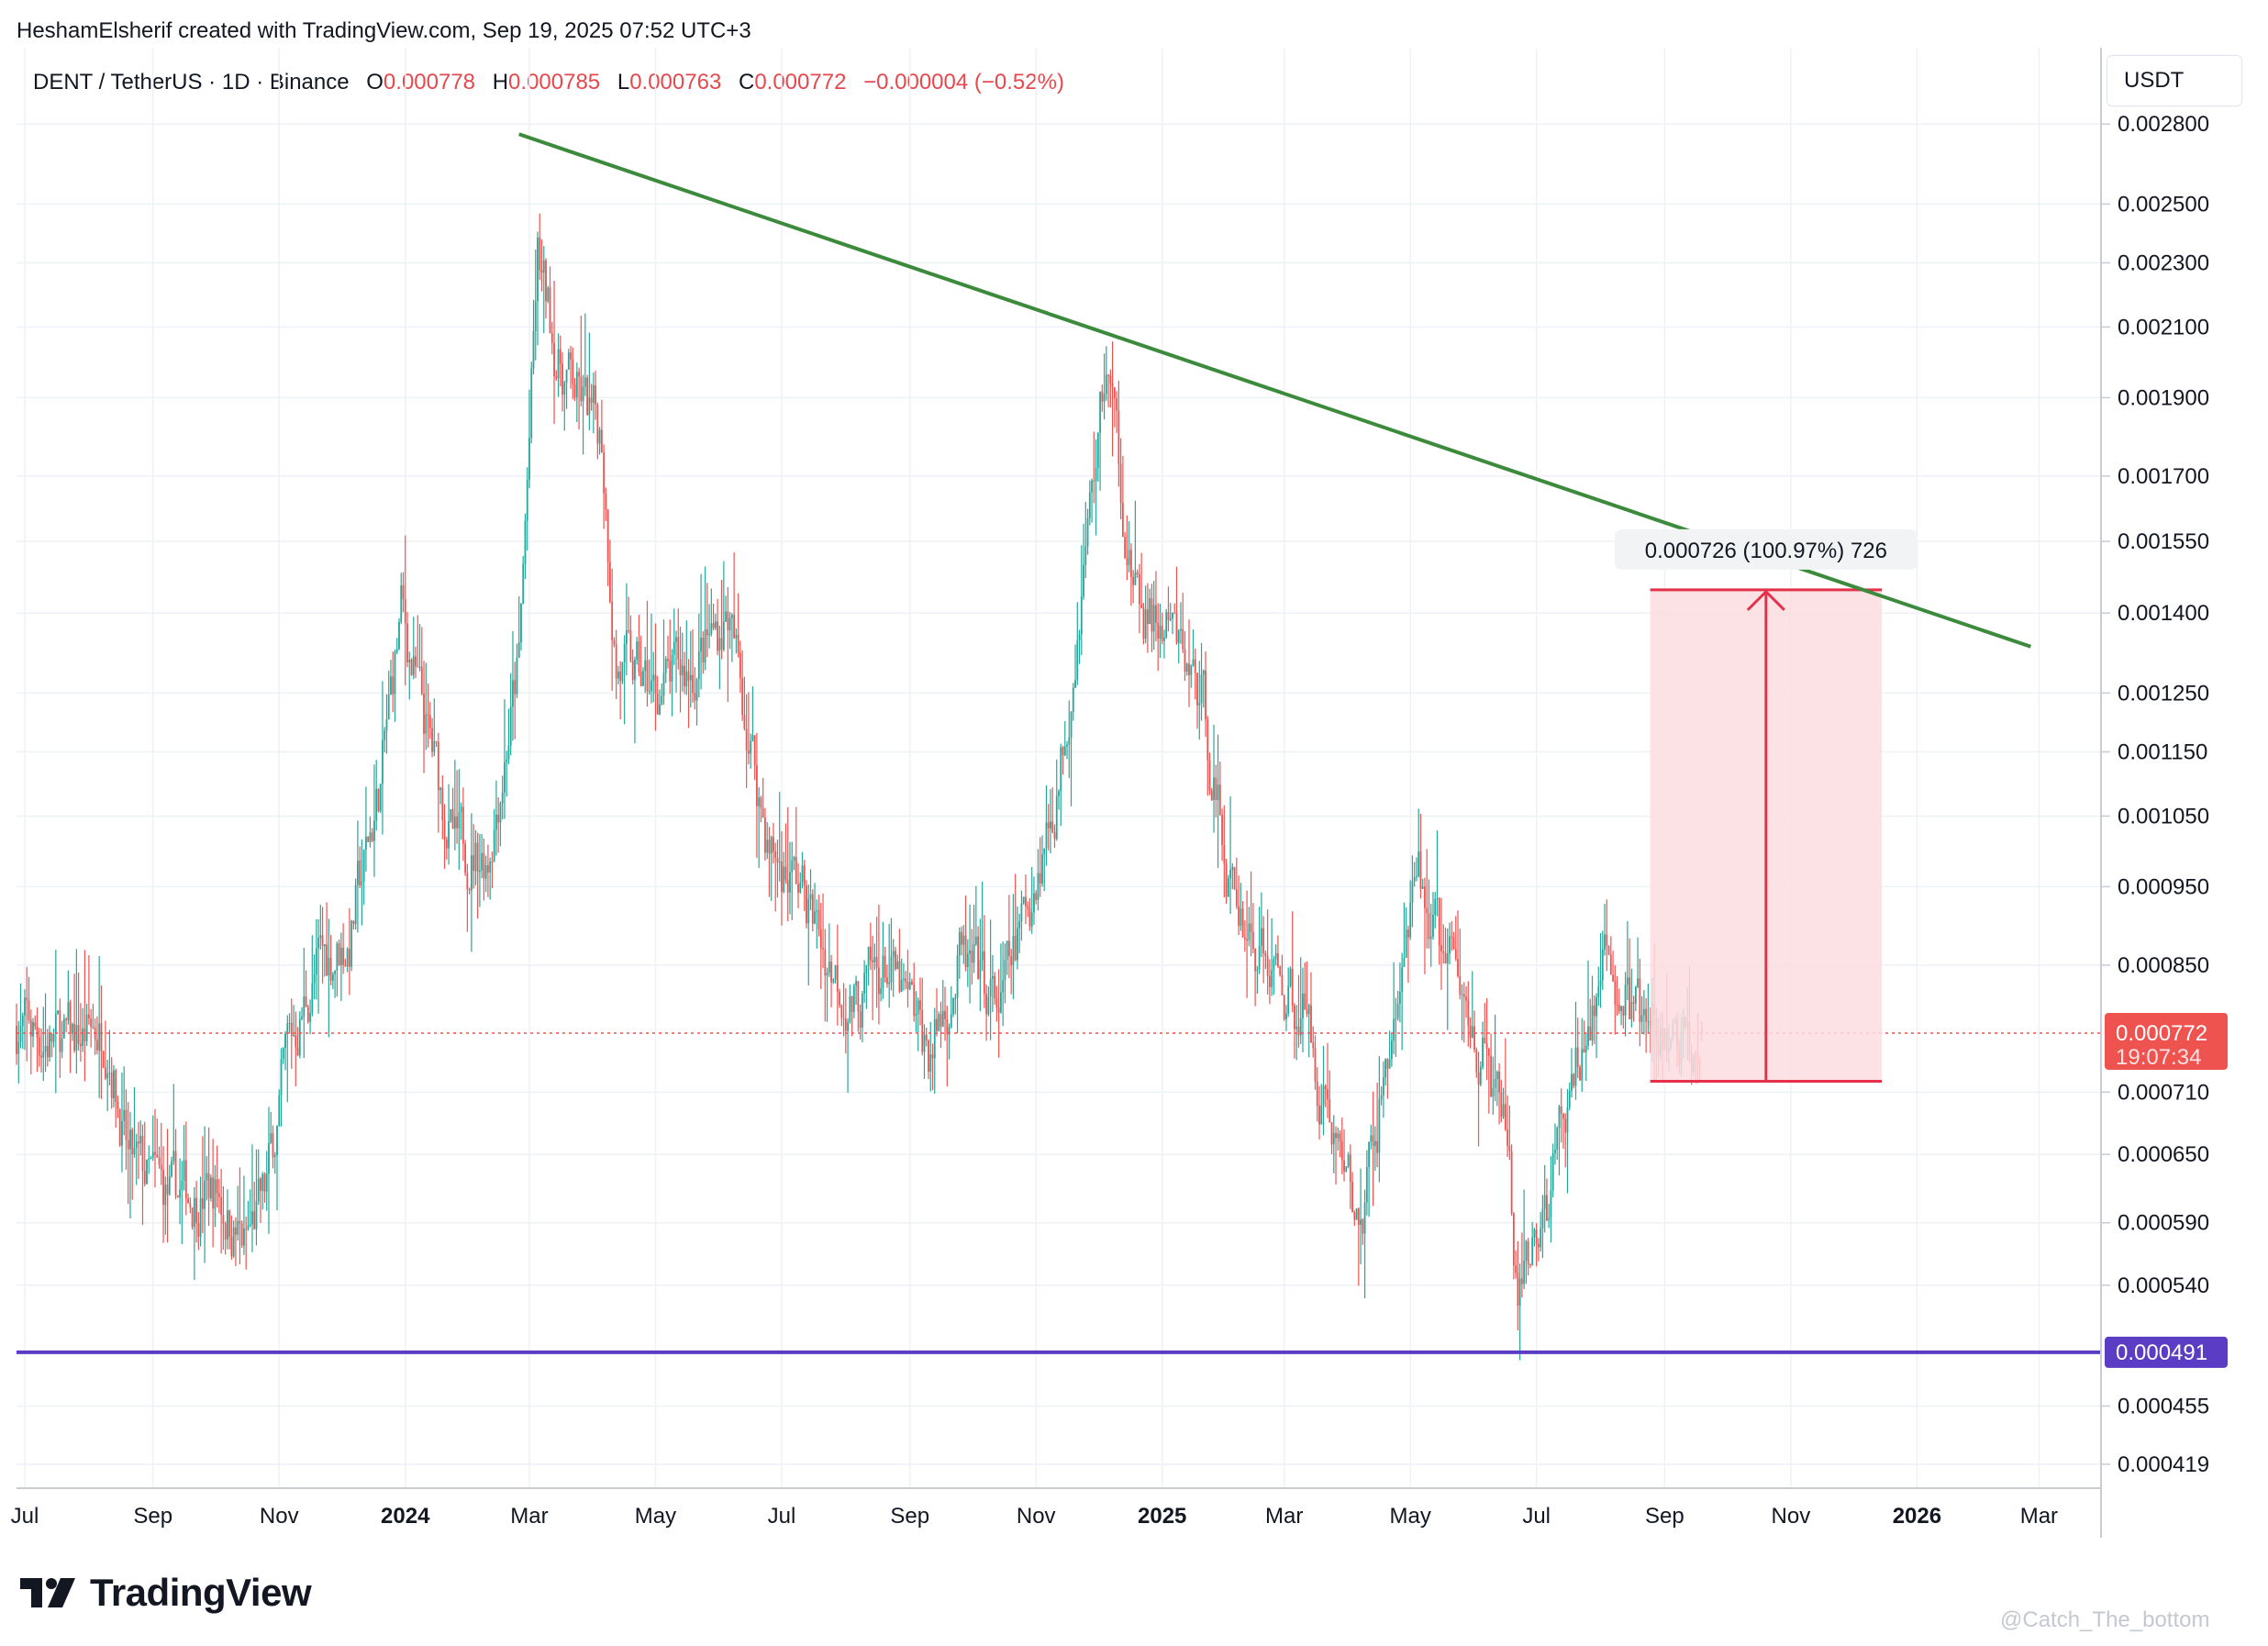 The image size is (2268, 1646). What do you see at coordinates (47, 1592) in the screenshot?
I see `tradingview-logo-icon` at bounding box center [47, 1592].